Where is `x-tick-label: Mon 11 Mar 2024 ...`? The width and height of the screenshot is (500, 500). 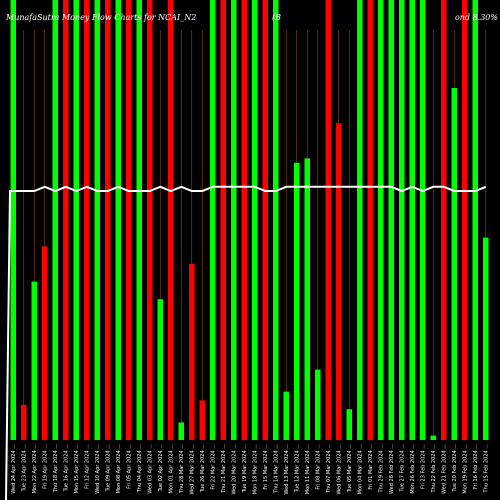
x-tick-label: Mon 11 Mar 2024 ... is located at coordinates (308, 469).